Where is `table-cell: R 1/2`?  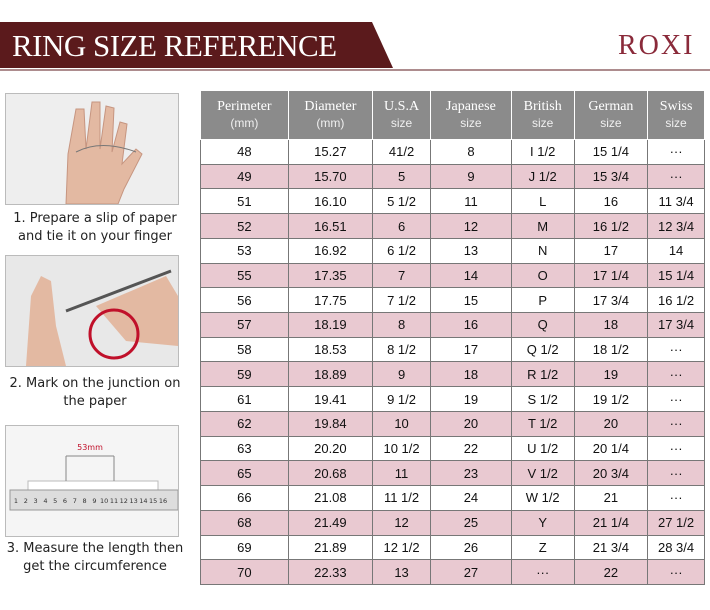 table-cell: R 1/2 is located at coordinates (542, 374).